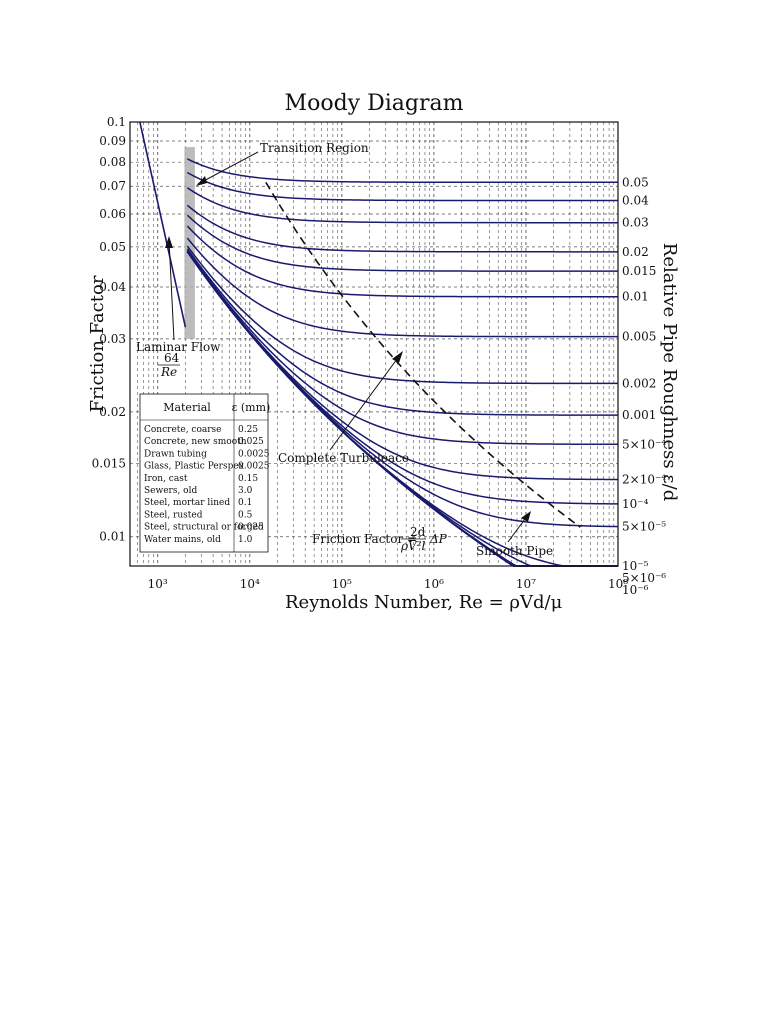 This screenshot has height=1024, width=768. What do you see at coordinates (178, 347) in the screenshot?
I see `laminar-flow-label: Laminar Flow` at bounding box center [178, 347].